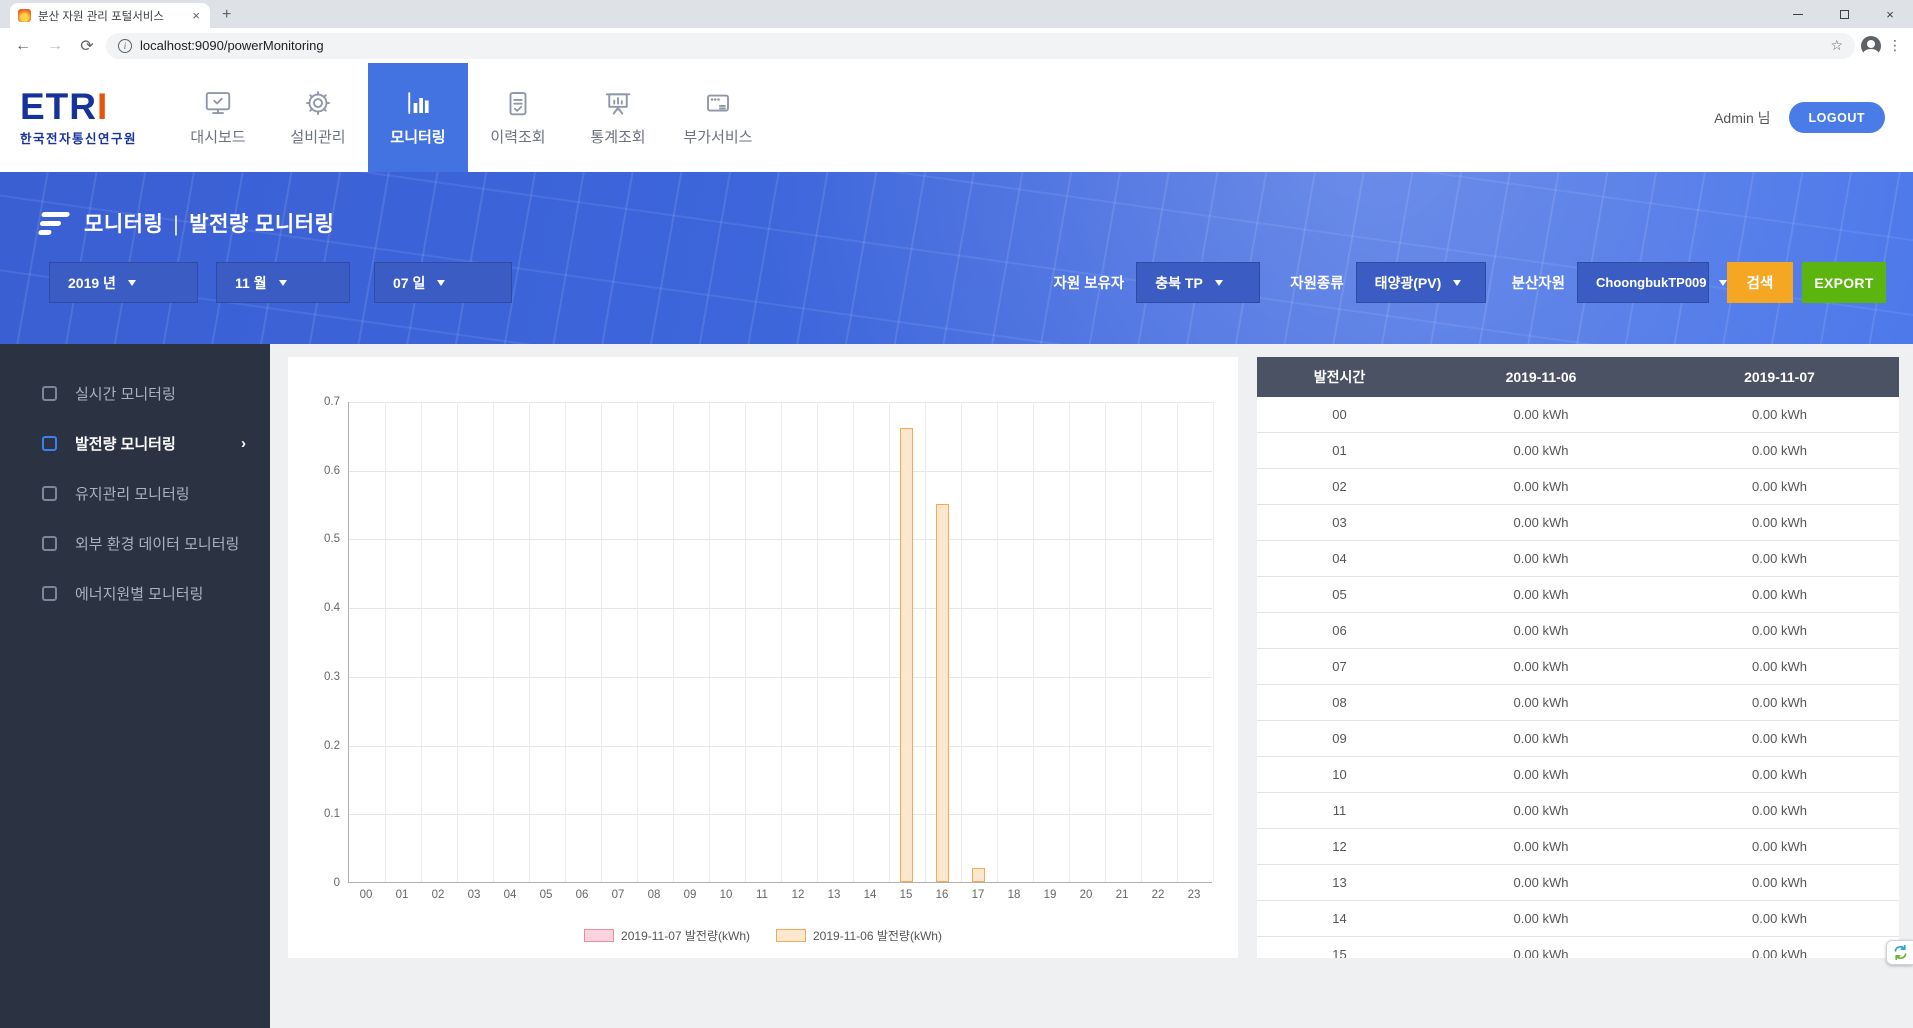 The image size is (1913, 1028). What do you see at coordinates (64, 106) in the screenshot?
I see `logo-text: ETRI` at bounding box center [64, 106].